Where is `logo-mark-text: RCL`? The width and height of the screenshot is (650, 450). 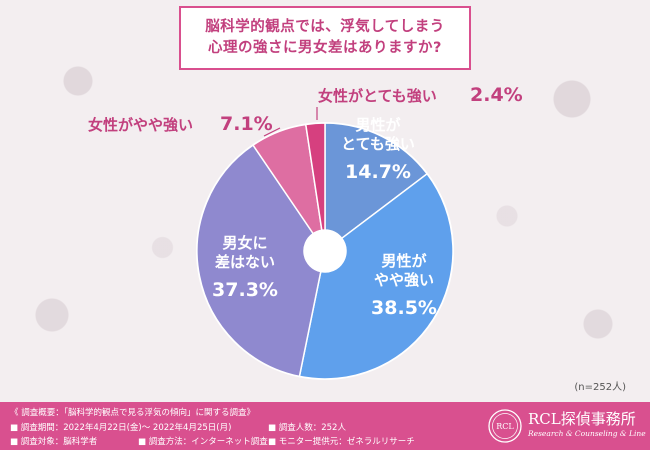 logo-mark-text: RCL is located at coordinates (505, 426).